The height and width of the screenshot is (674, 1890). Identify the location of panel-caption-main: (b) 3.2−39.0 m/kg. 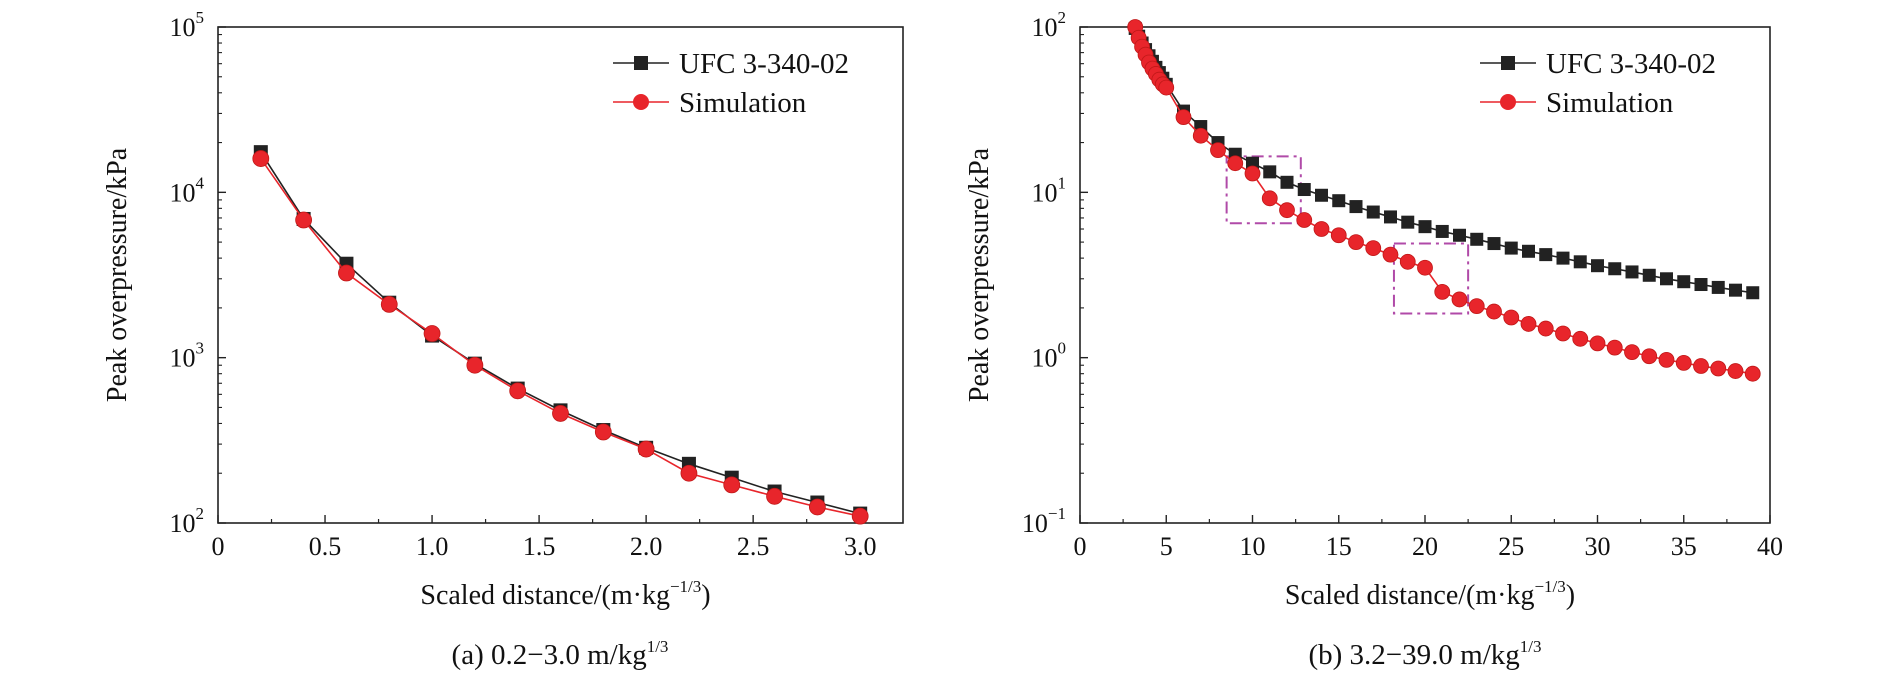
(1413, 655).